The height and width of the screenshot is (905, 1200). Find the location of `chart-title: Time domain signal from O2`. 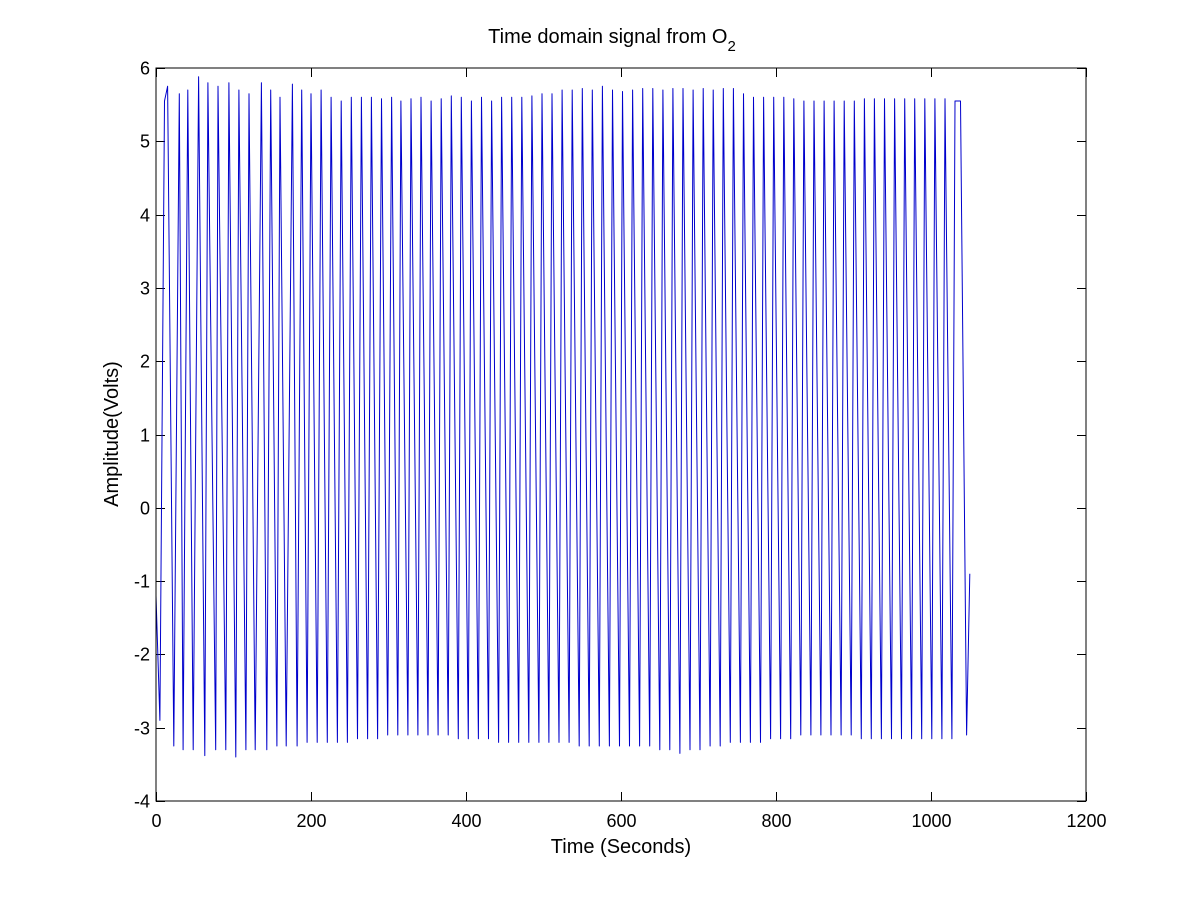

chart-title: Time domain signal from O2 is located at coordinates (612, 40).